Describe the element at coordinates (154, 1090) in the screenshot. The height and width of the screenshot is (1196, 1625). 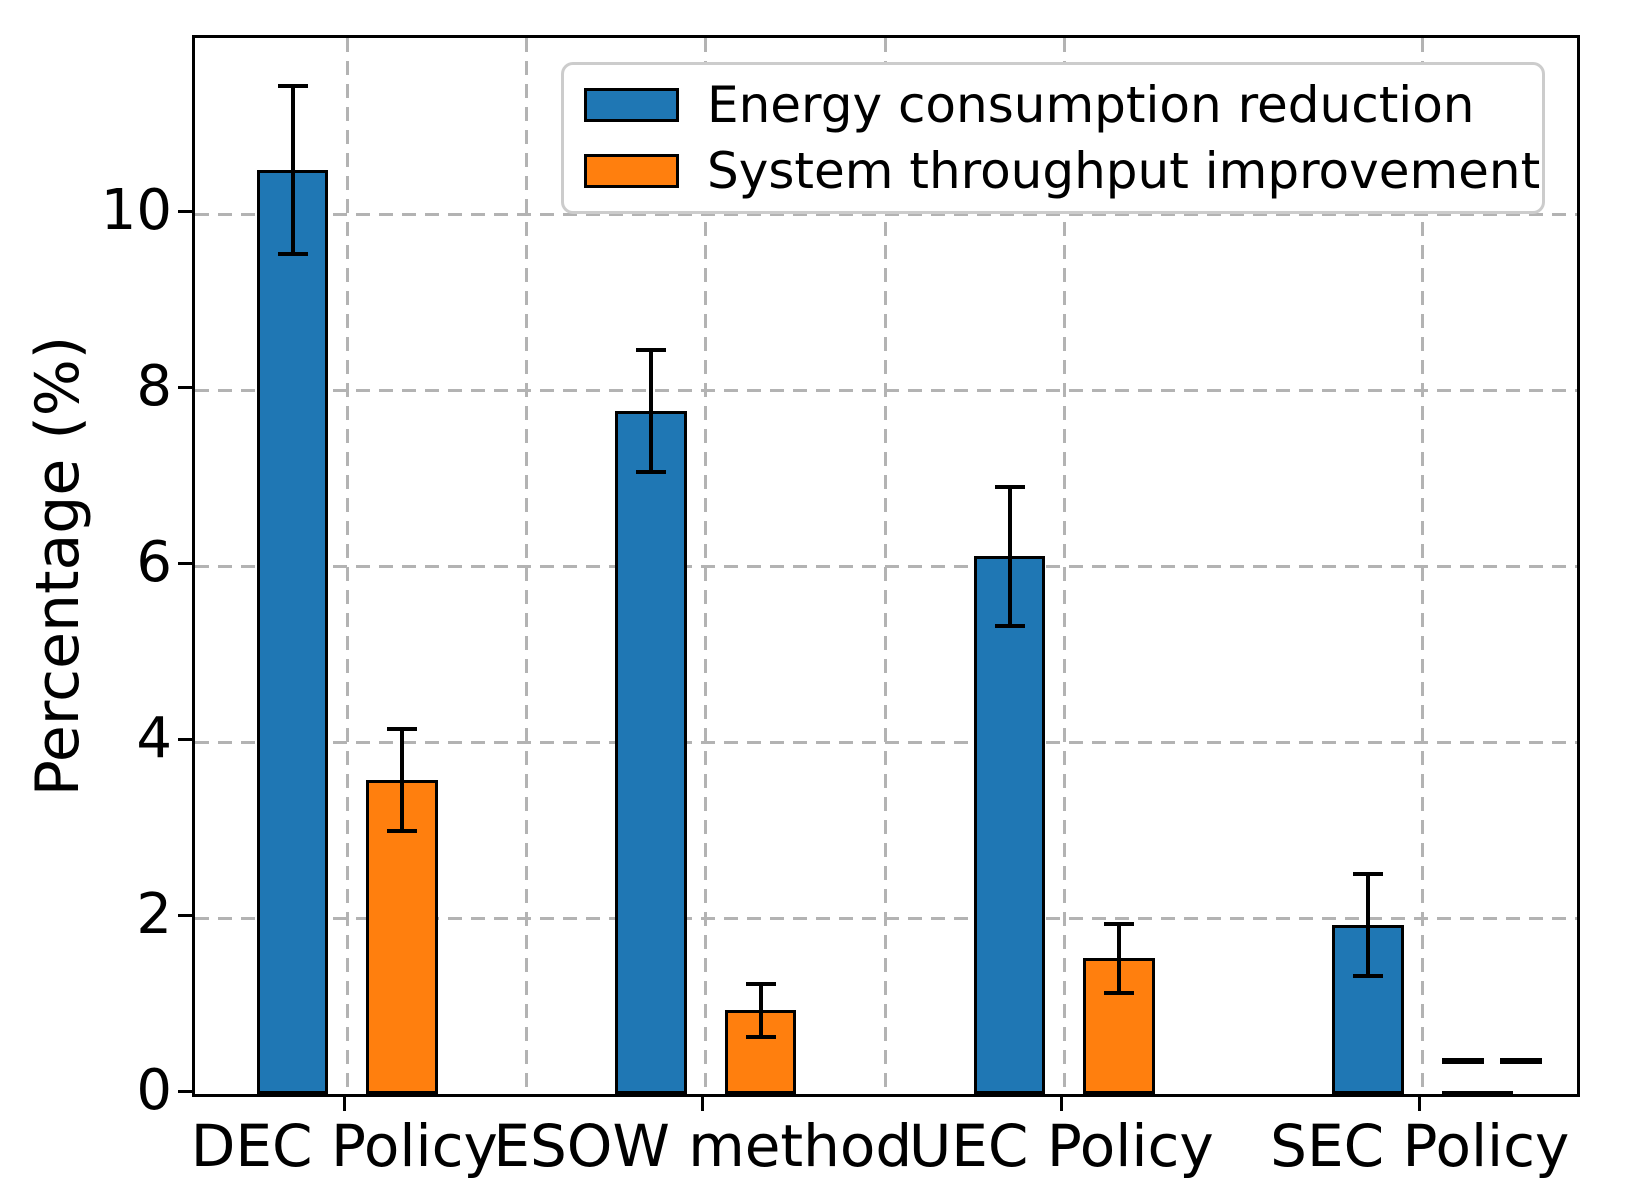
I see `y-tick-label: 0` at that location.